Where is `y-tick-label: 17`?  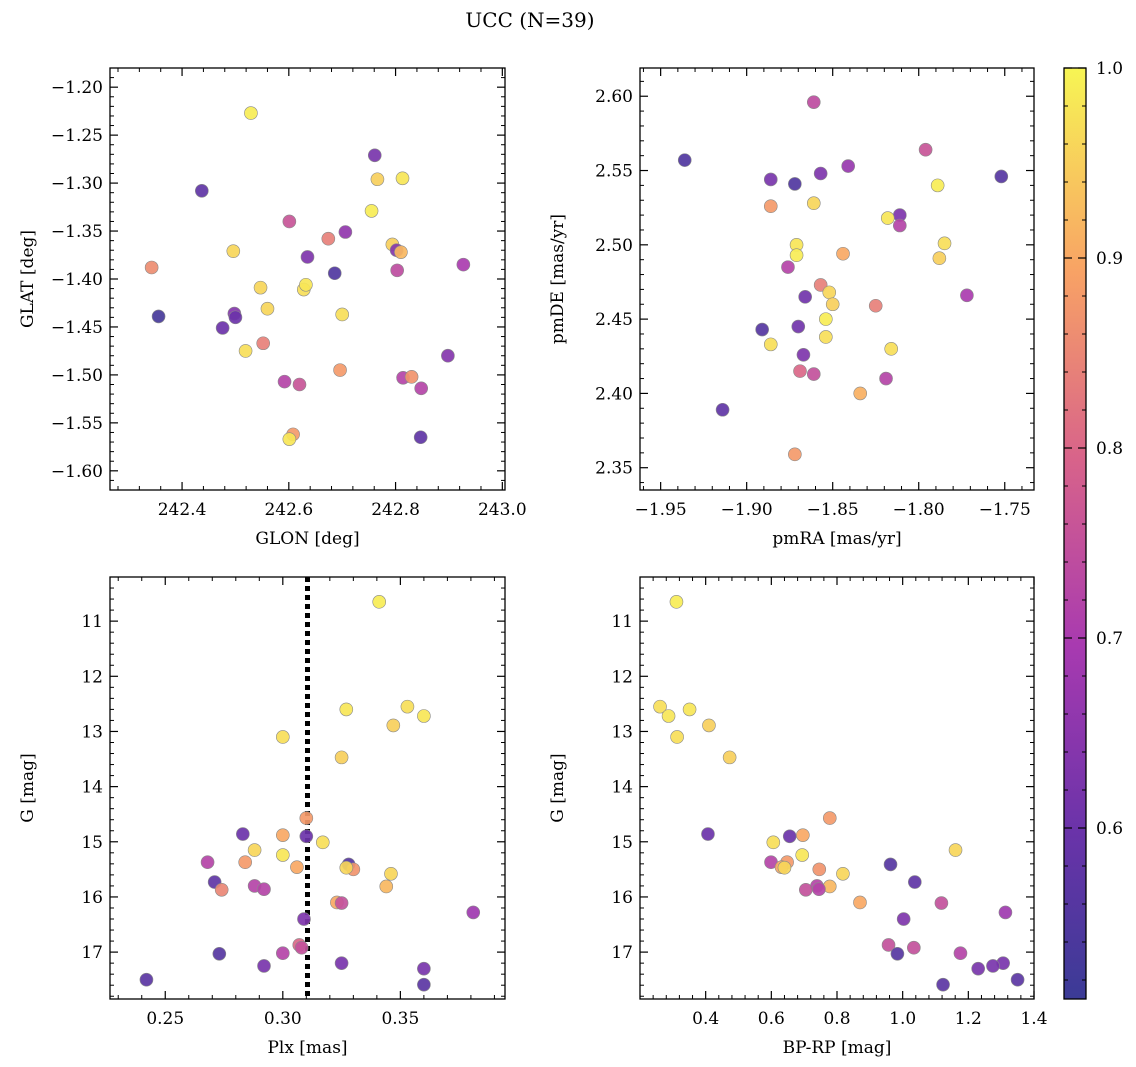
y-tick-label: 17 is located at coordinates (622, 953).